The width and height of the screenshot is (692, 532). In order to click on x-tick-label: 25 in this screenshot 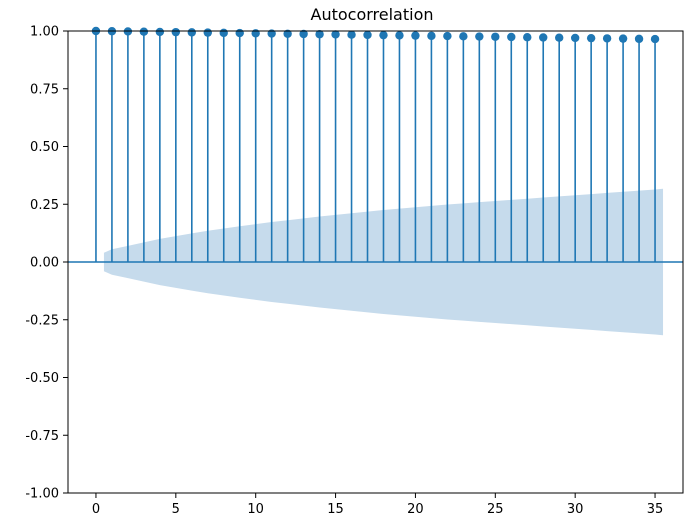, I will do `click(495, 509)`.